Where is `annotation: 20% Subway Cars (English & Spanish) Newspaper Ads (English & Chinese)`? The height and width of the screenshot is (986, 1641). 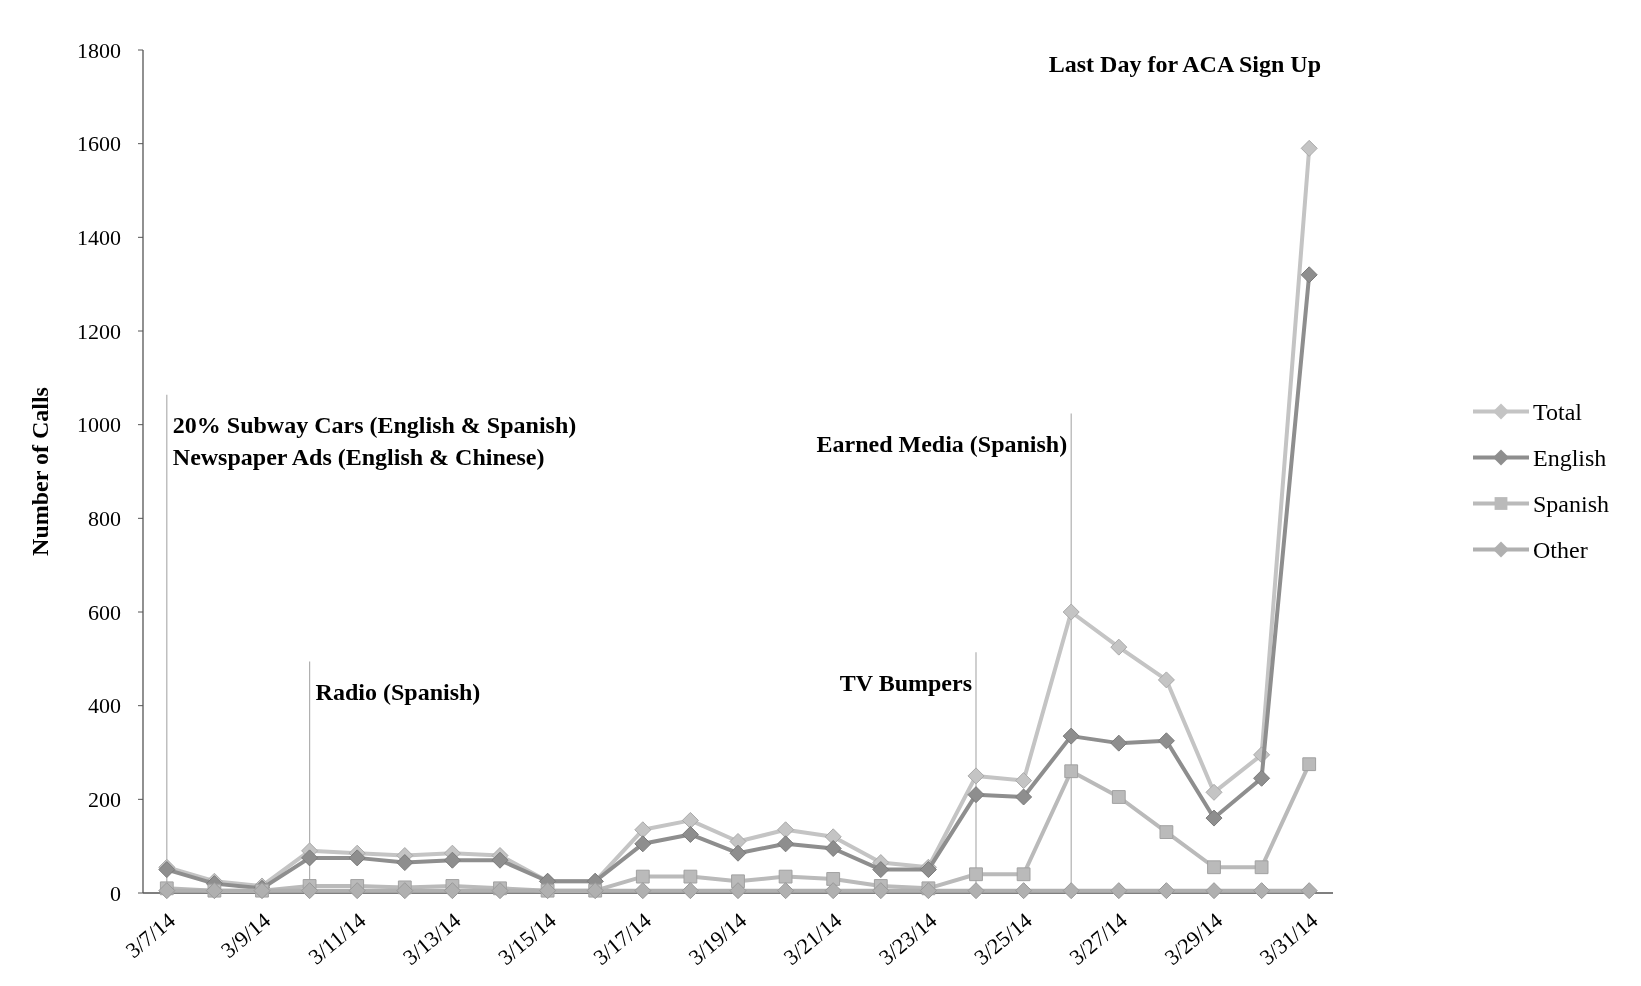
annotation: 20% Subway Cars (English & Spanish) Newspaper Ads (English & Chinese) is located at coordinates (374, 441).